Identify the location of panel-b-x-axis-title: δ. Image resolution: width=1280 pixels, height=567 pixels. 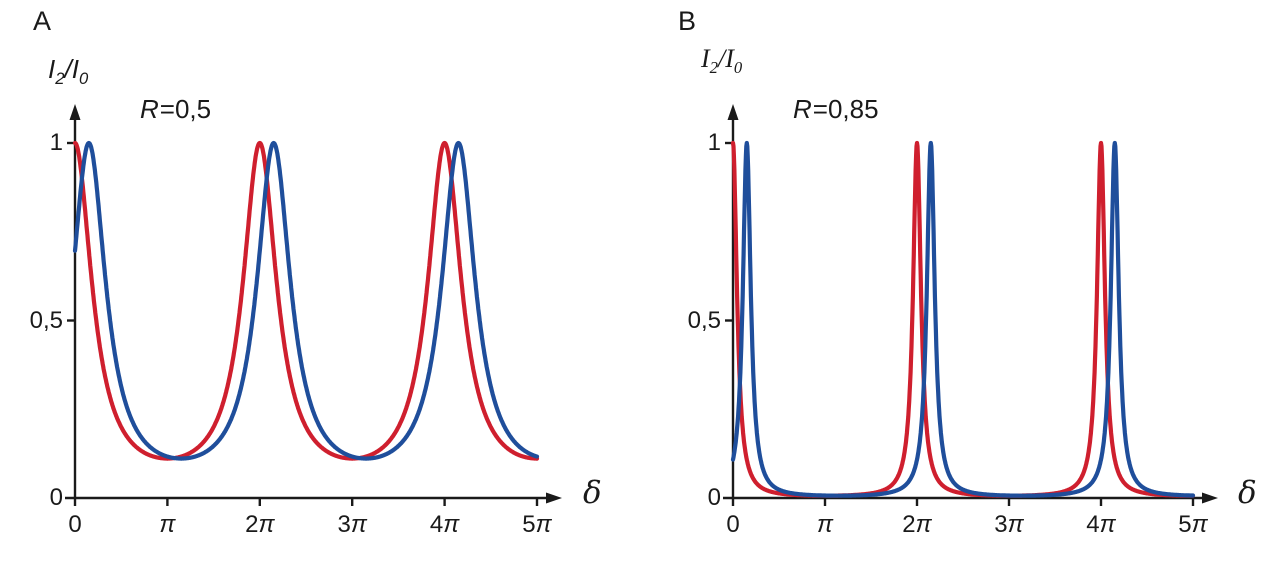
(1247, 493).